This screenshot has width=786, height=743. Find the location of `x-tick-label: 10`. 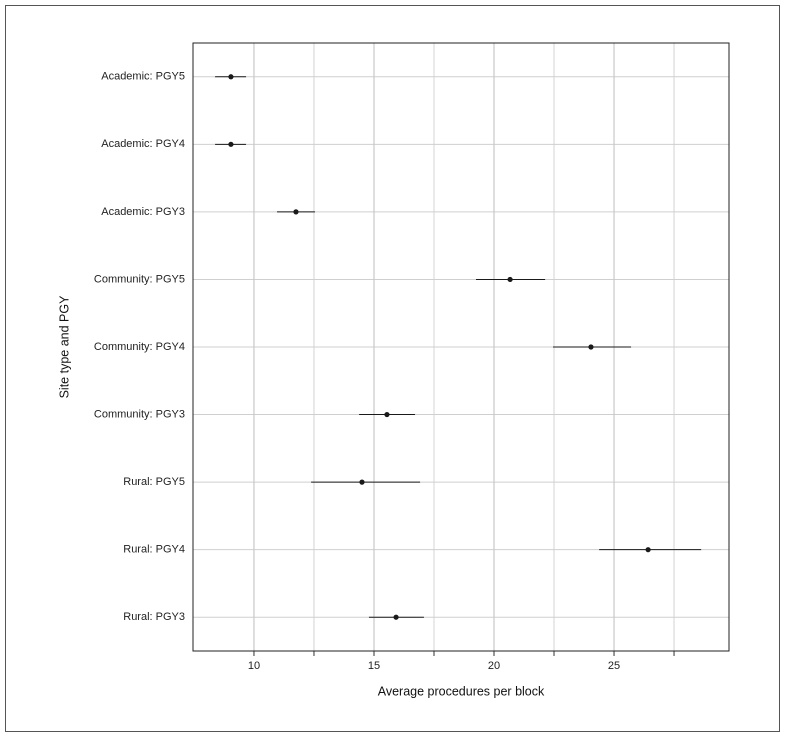

x-tick-label: 10 is located at coordinates (254, 666).